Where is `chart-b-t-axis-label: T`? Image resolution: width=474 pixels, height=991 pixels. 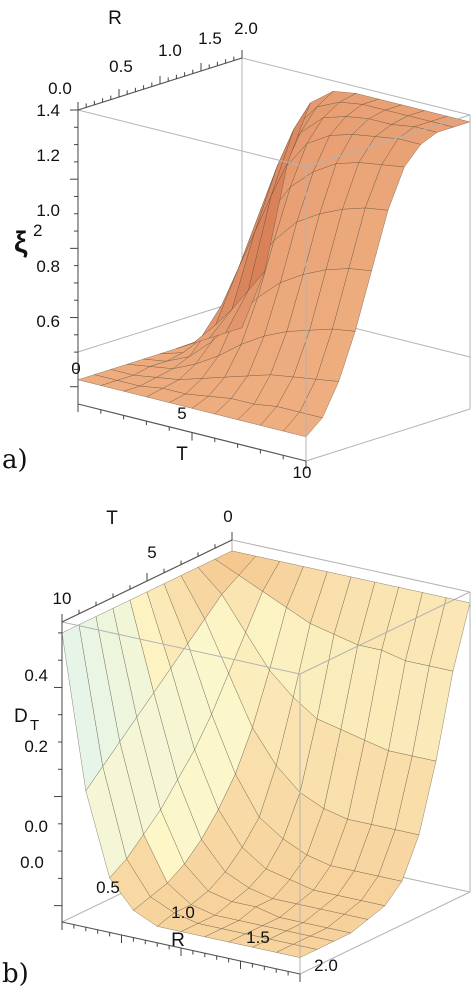
chart-b-t-axis-label: T is located at coordinates (112, 518).